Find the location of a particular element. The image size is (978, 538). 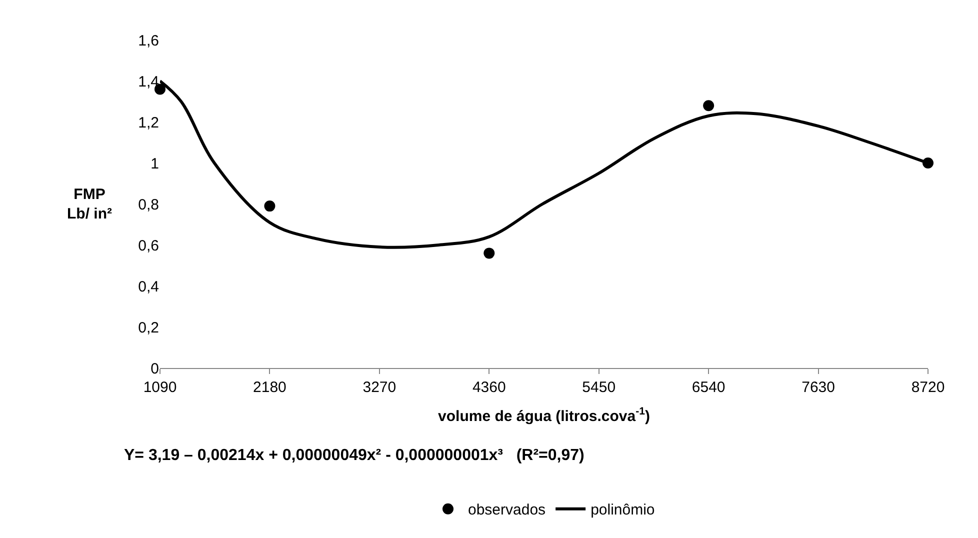

x-tick-label: 1090 is located at coordinates (160, 387).